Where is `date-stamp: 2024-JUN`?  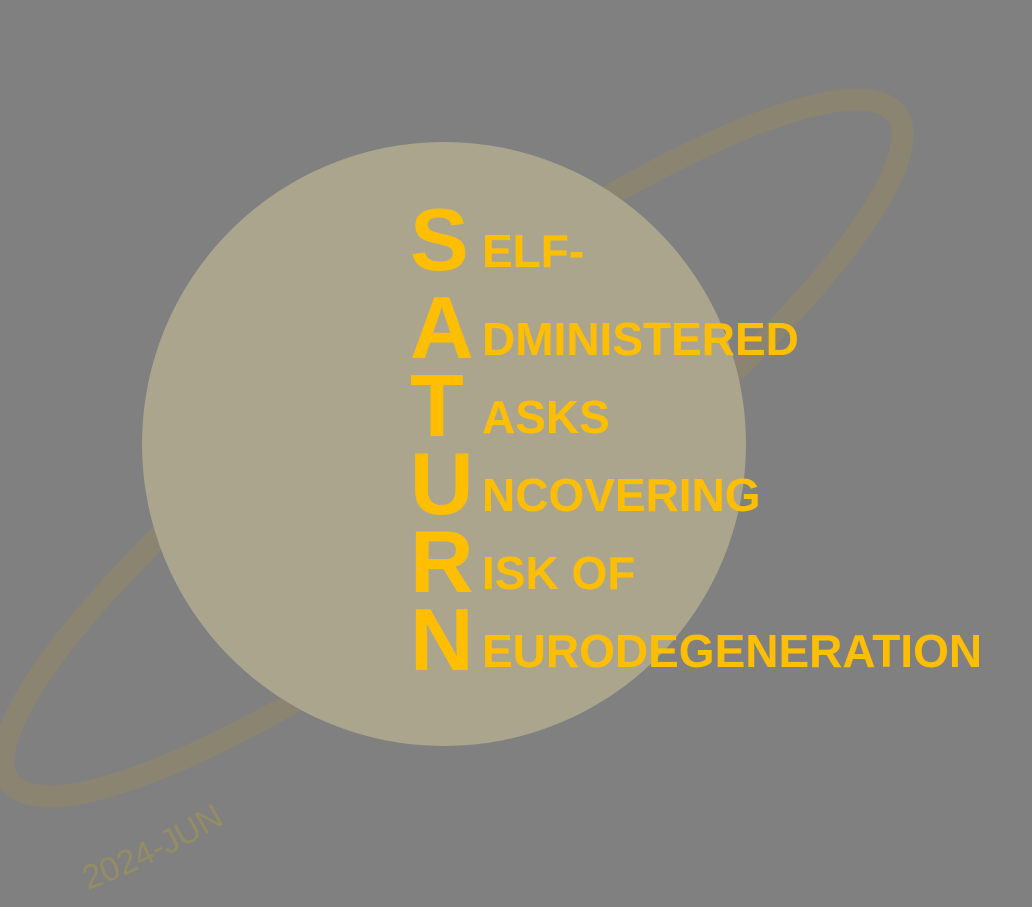
date-stamp: 2024-JUN is located at coordinates (153, 847).